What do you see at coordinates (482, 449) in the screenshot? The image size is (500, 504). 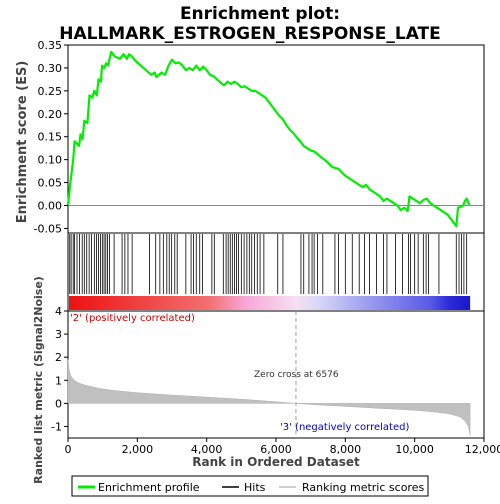 I see `x-tick-label: 12,000` at bounding box center [482, 449].